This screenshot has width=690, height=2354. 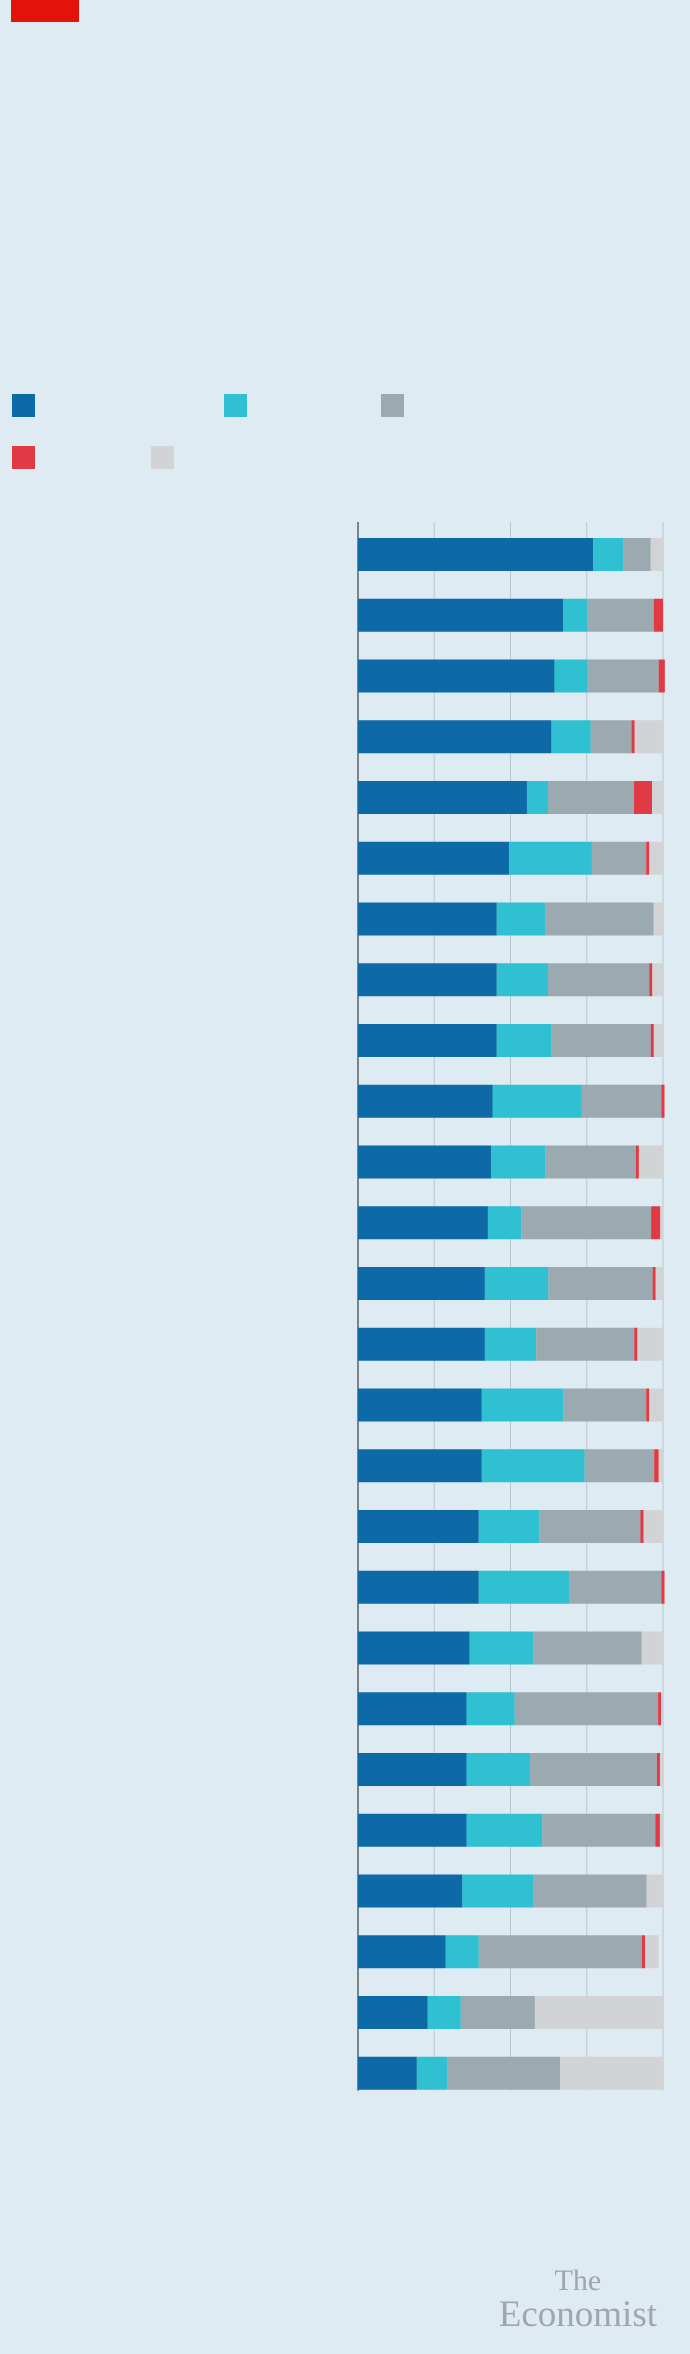 What do you see at coordinates (587, 1648) in the screenshot?
I see `bar-segment-row19-series3` at bounding box center [587, 1648].